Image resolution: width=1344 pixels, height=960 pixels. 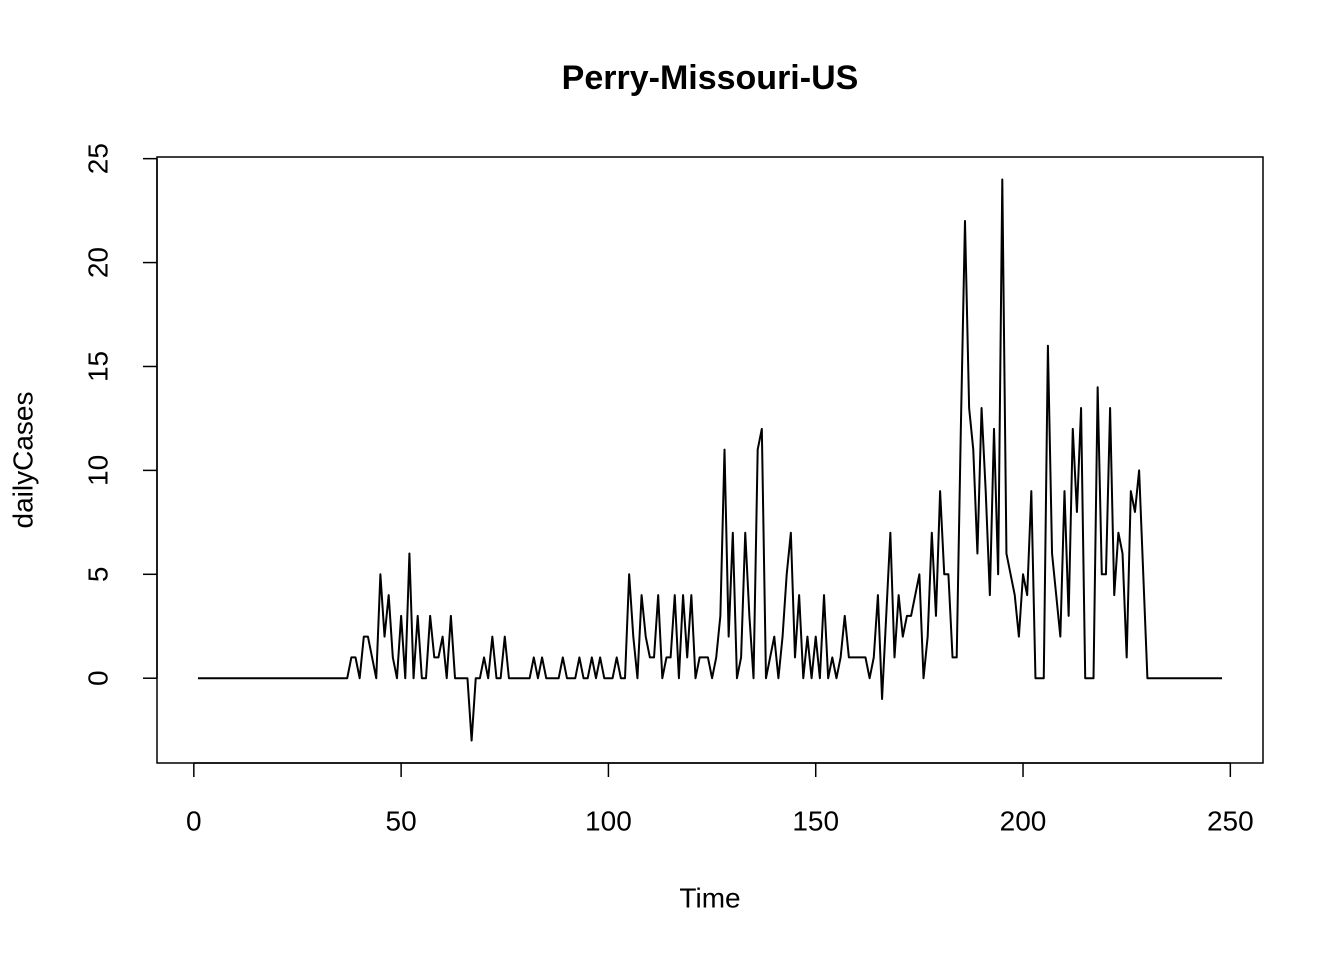 I want to click on y-axis-label: dailyCases, so click(x=22, y=460).